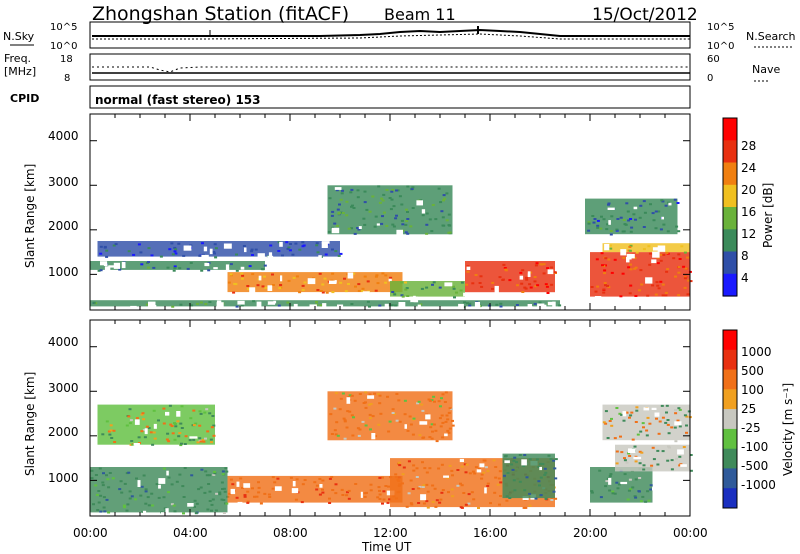 The image size is (800, 554). Describe the element at coordinates (730, 207) in the screenshot. I see `power-colorbar-swatches` at that location.